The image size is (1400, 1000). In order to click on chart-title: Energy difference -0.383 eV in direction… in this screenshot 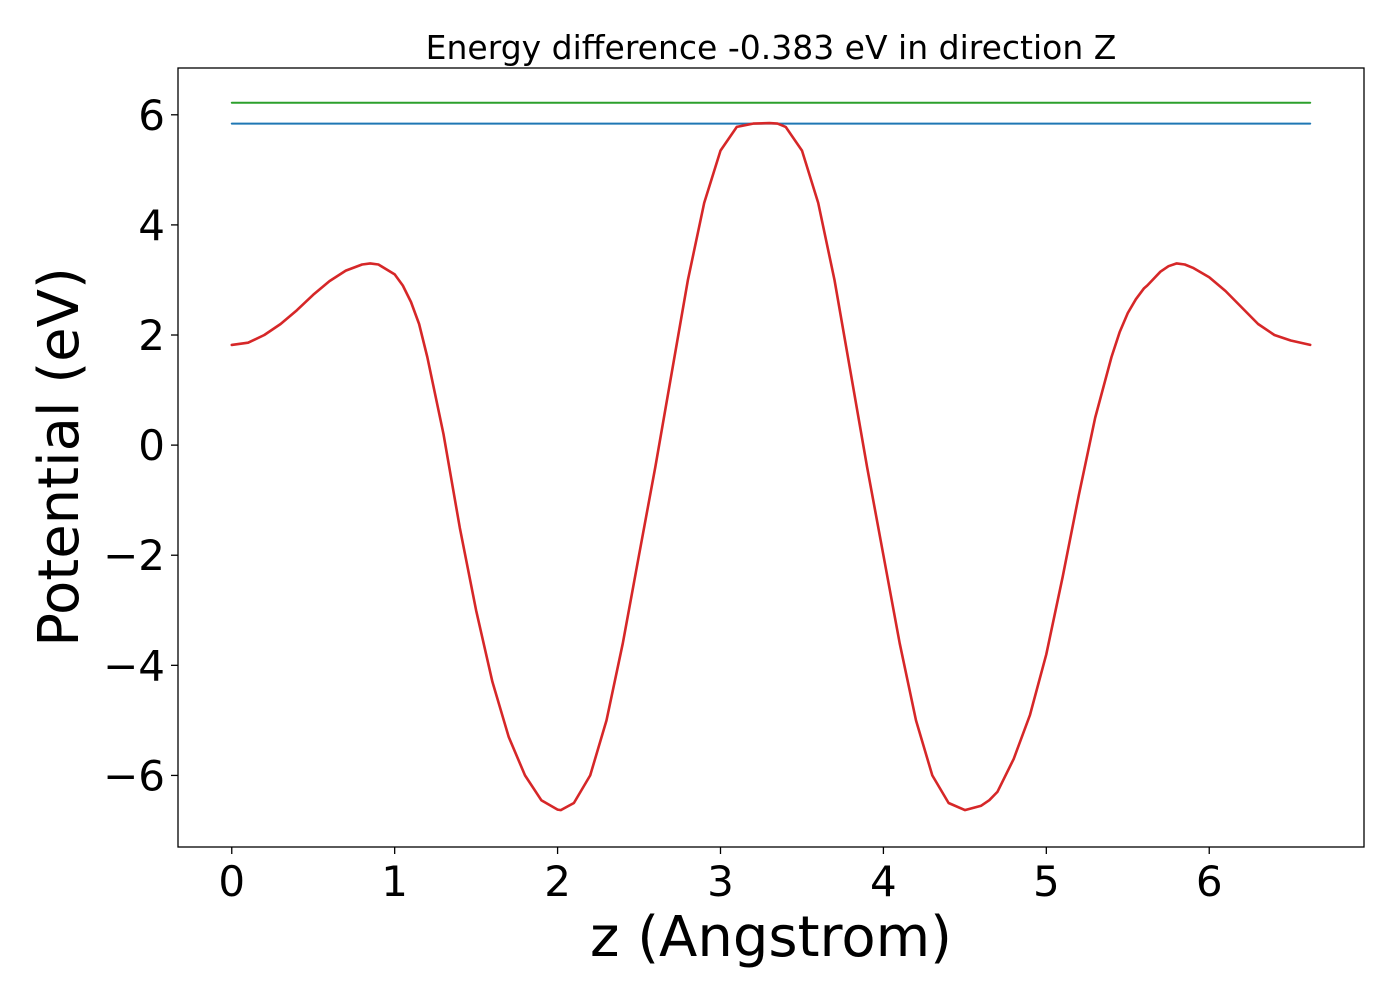, I will do `click(771, 47)`.